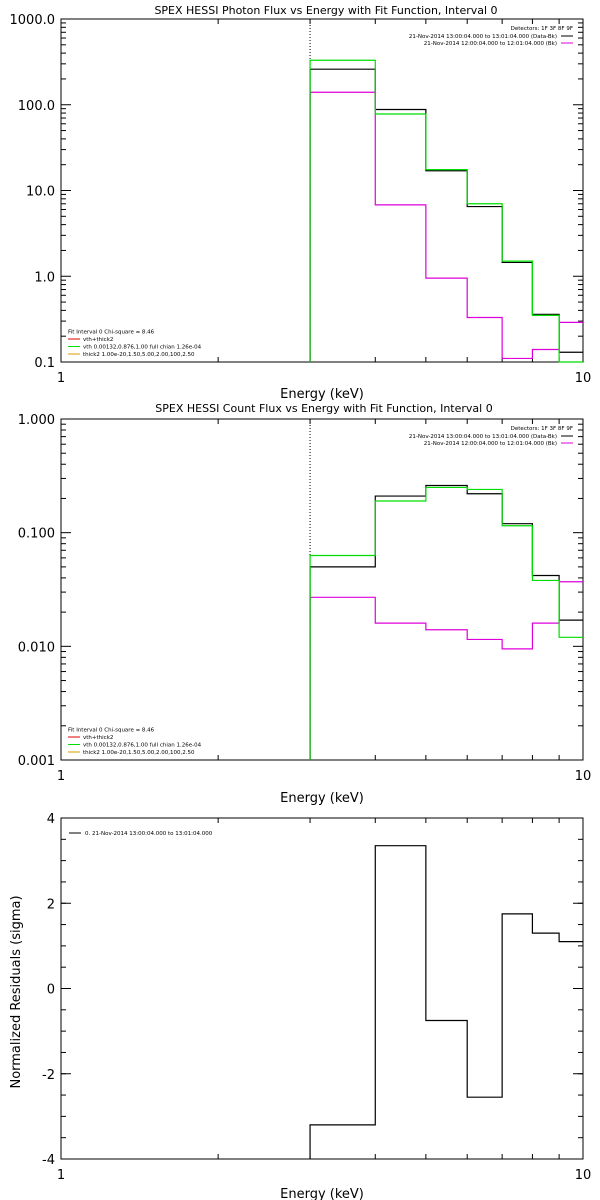 The image size is (600, 1200). I want to click on y-tick-label: 1.0, so click(44, 277).